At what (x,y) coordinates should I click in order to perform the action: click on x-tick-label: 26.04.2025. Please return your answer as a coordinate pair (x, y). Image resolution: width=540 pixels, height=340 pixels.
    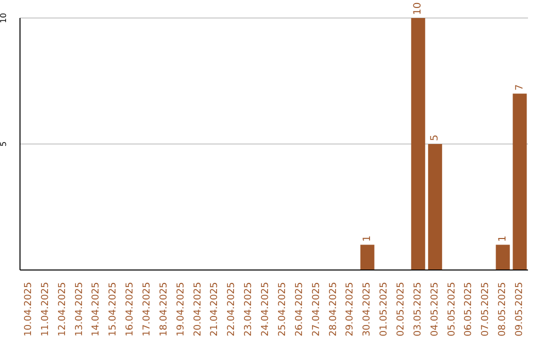
    Looking at the image, I should click on (299, 309).